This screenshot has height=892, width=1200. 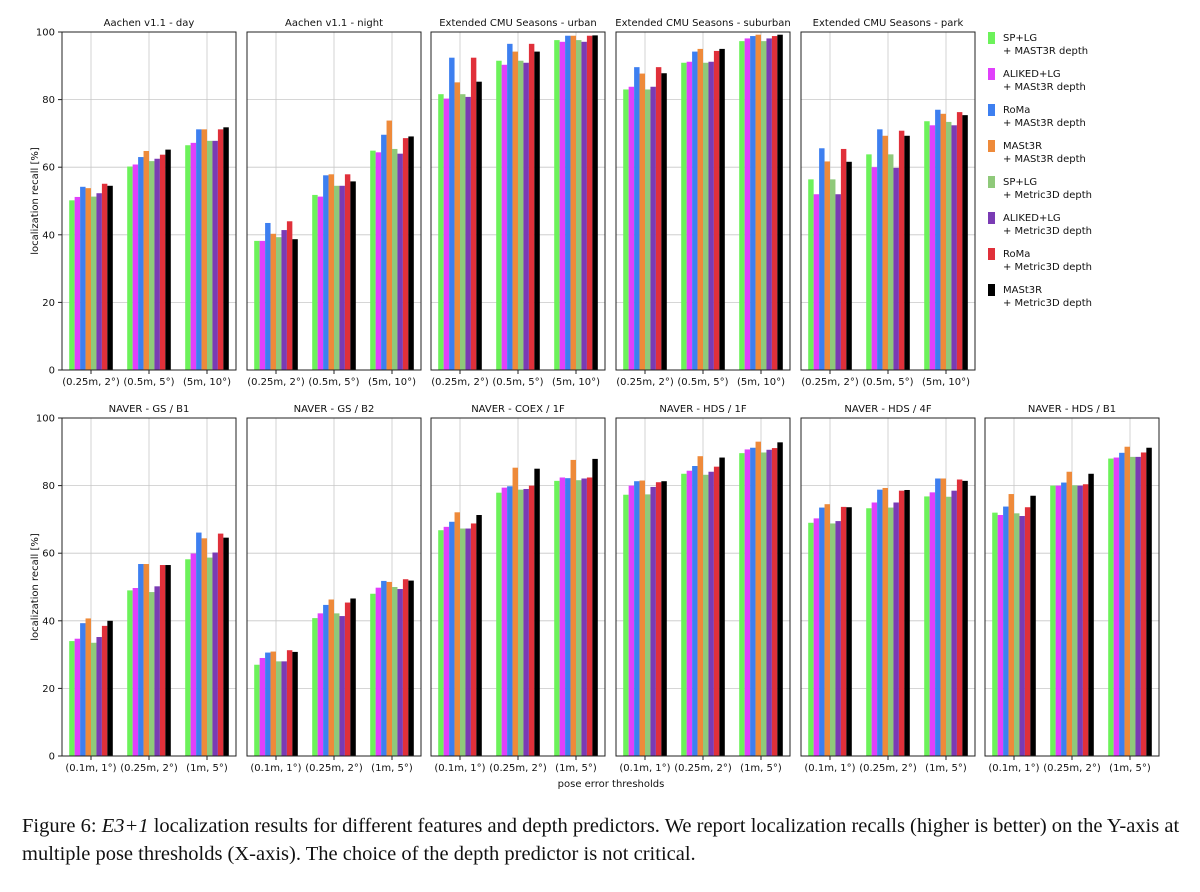 I want to click on chart-title: NAVER - GS / B1, so click(x=149, y=409).